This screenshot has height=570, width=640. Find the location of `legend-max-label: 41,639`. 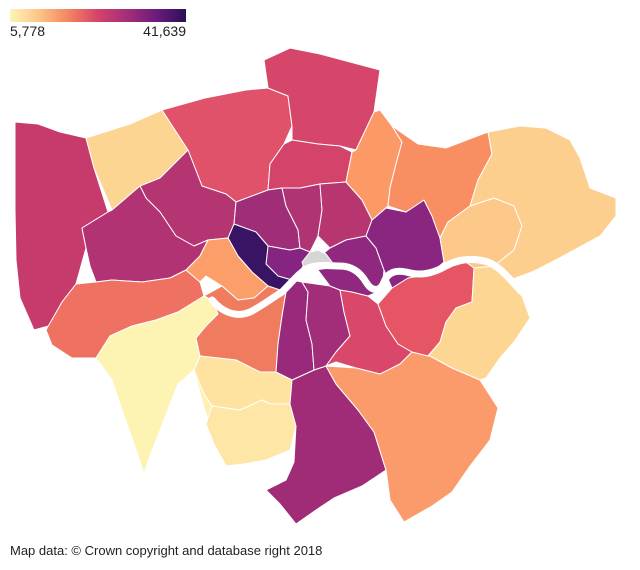

legend-max-label: 41,639 is located at coordinates (164, 31).